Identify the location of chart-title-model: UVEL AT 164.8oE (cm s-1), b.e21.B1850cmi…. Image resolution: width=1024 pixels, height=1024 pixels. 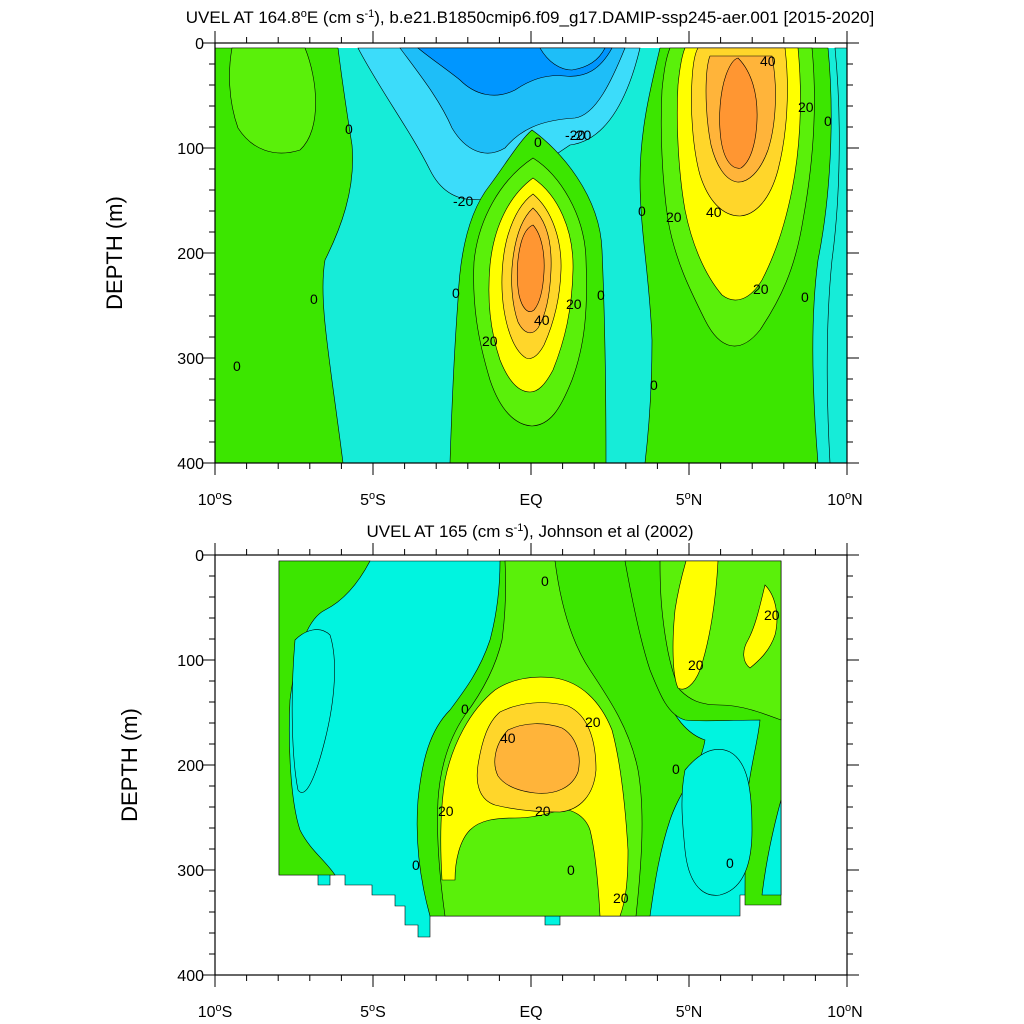
(530, 17).